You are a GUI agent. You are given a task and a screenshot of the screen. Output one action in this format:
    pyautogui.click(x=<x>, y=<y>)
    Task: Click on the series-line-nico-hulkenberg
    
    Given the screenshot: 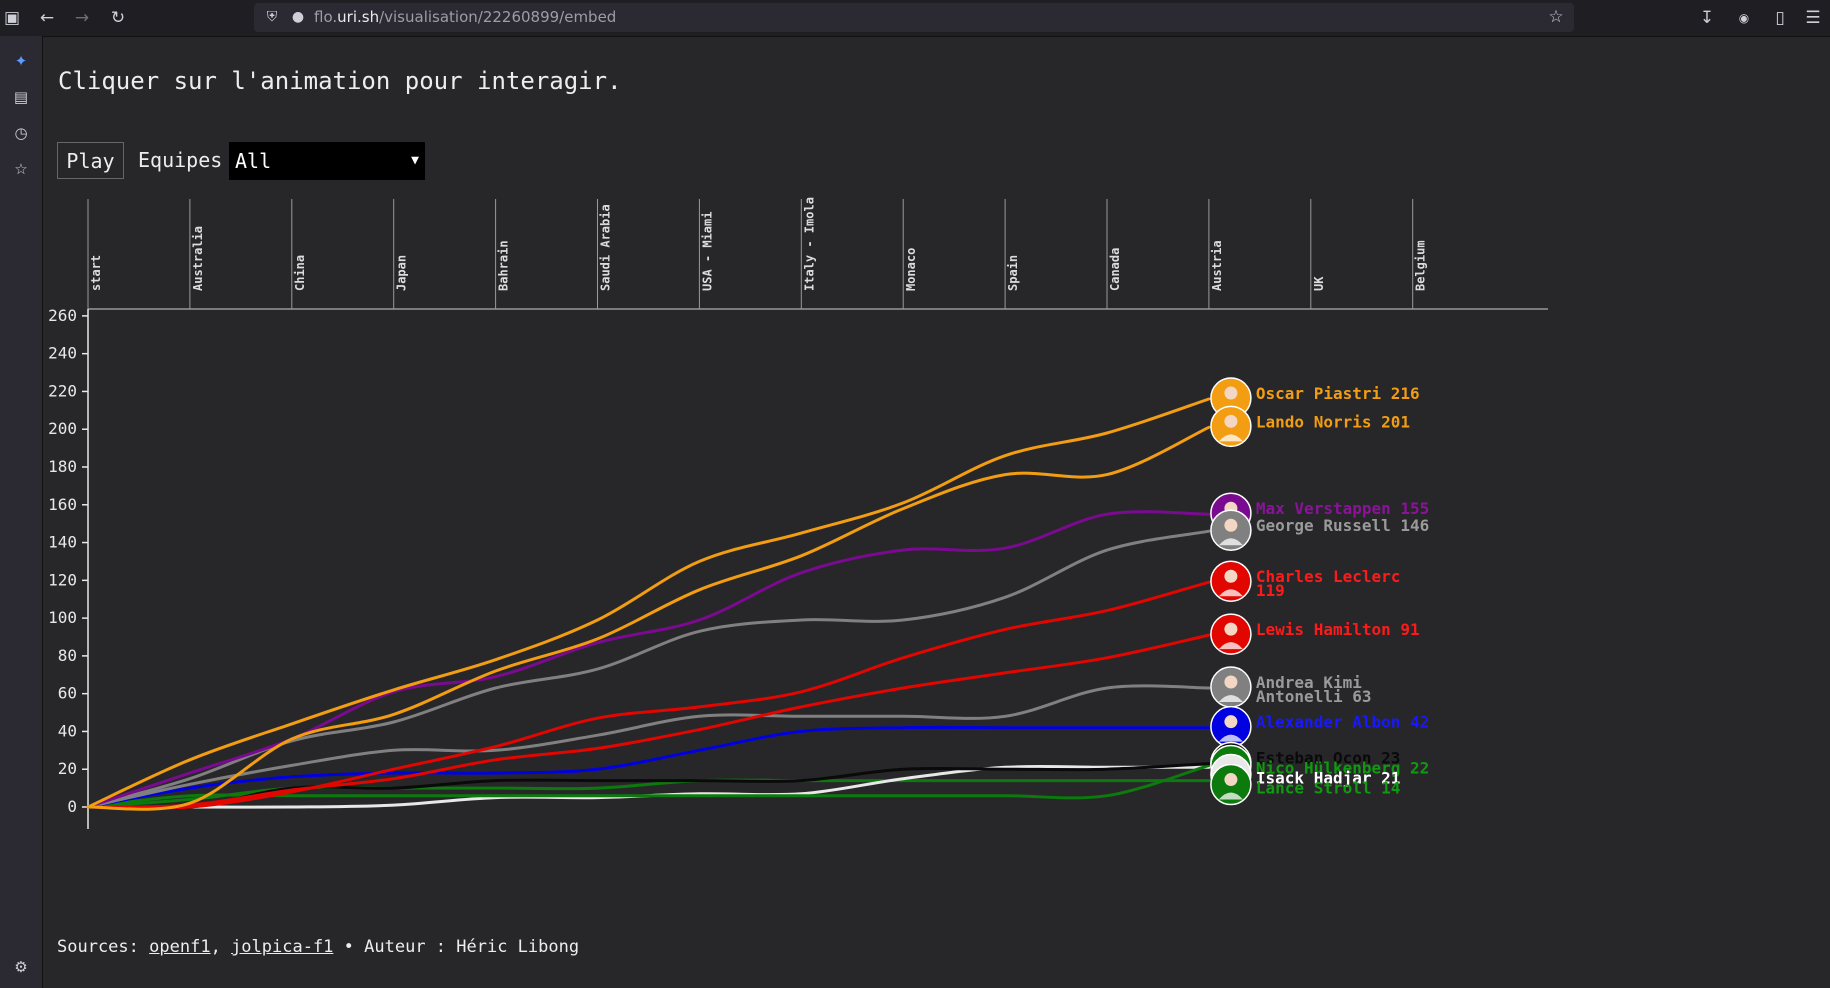 What is the action you would take?
    pyautogui.click(x=648, y=786)
    